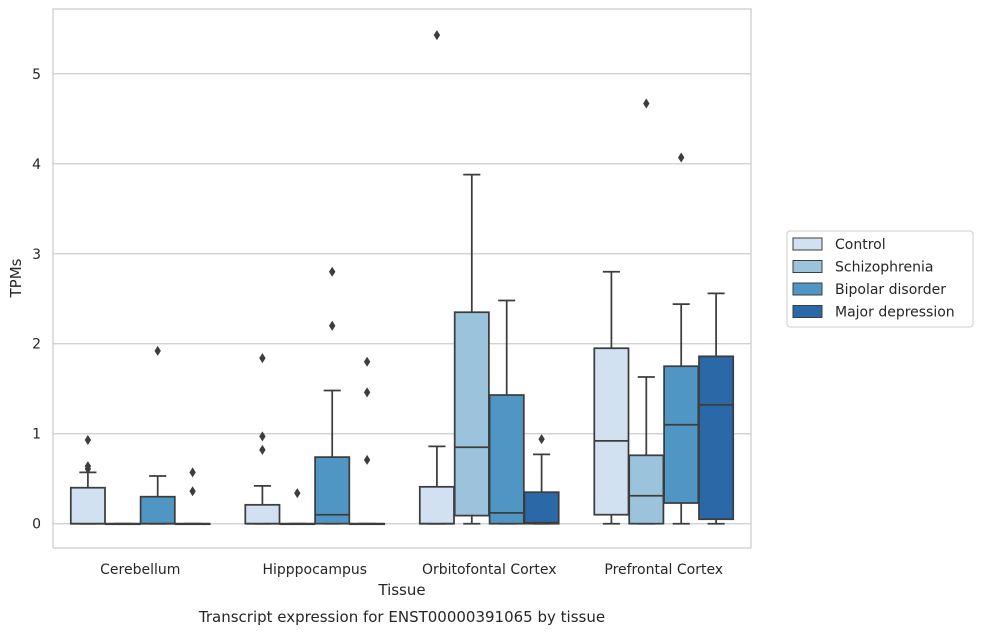 The image size is (983, 634). I want to click on x-tick-label: Hipppocampus, so click(314, 570).